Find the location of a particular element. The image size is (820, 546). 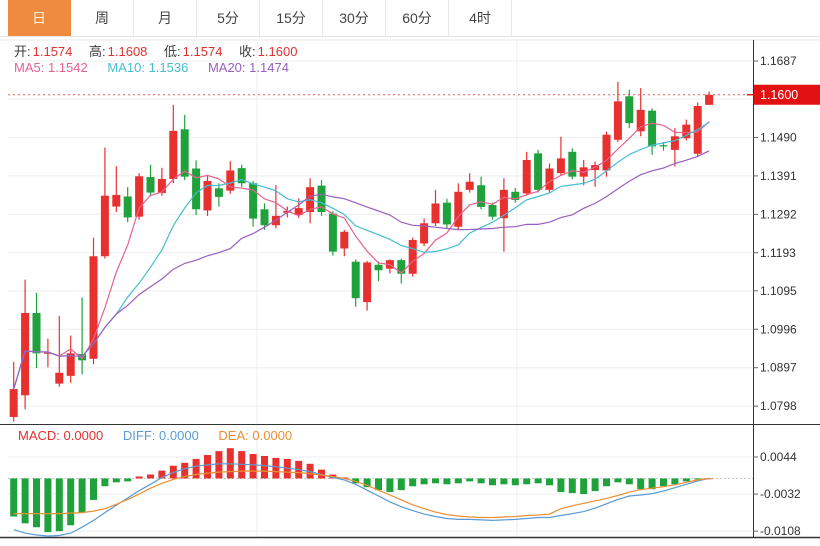

macd-value: 0.0000 is located at coordinates (83, 435).